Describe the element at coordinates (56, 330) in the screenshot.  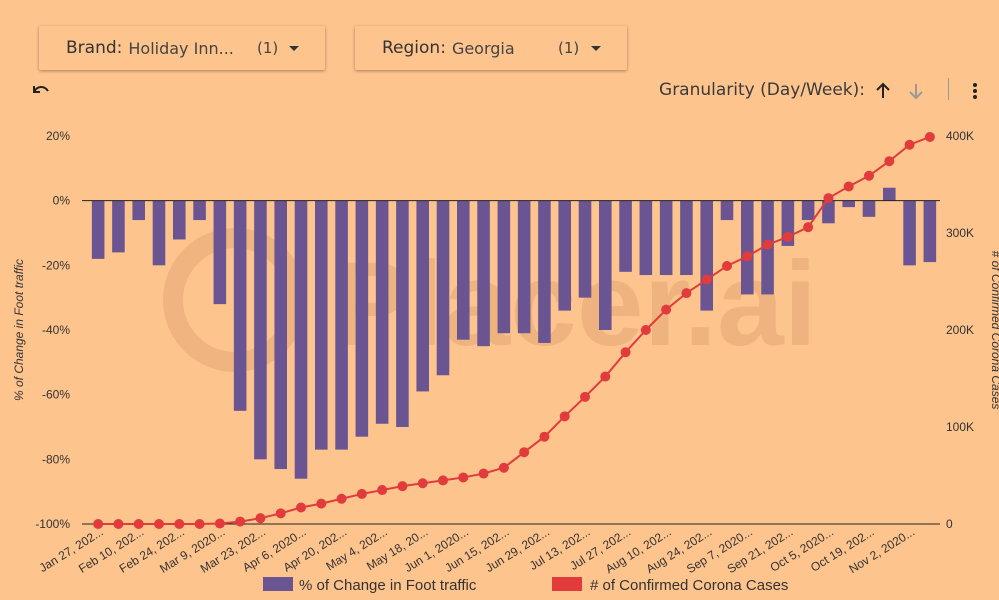
I see `left-tick-label: -40%` at that location.